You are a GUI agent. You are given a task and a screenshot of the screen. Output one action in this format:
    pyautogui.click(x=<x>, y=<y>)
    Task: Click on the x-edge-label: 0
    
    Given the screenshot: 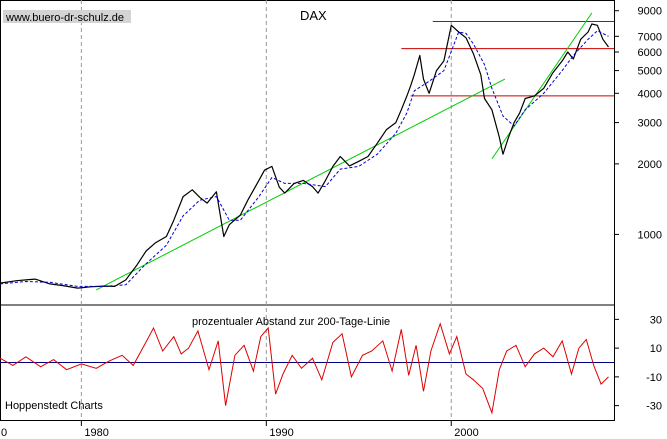 What is the action you would take?
    pyautogui.click(x=4, y=433)
    